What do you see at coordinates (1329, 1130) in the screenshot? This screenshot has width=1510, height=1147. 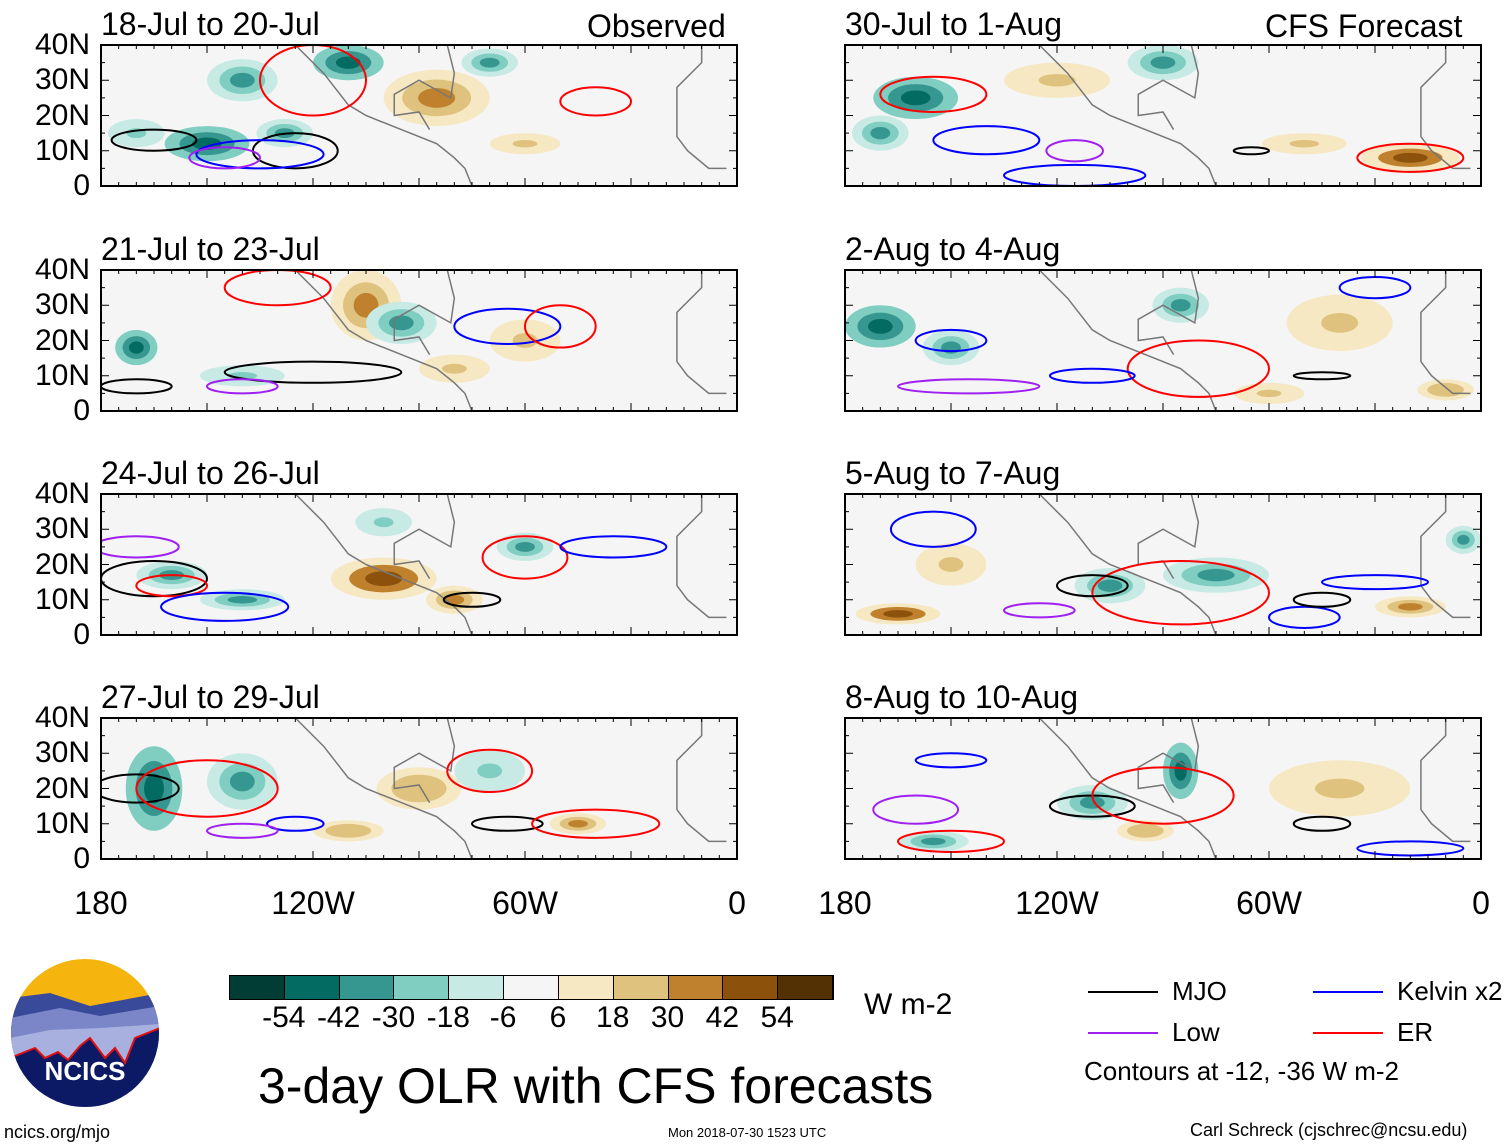 I see `credit: Carl Schreck (cjschrec@ncsu.edu)` at bounding box center [1329, 1130].